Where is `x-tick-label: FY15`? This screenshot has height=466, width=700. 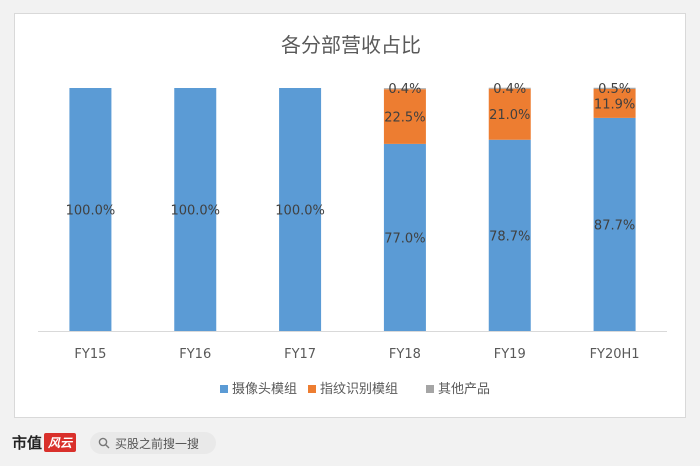 x-tick-label: FY15 is located at coordinates (90, 354).